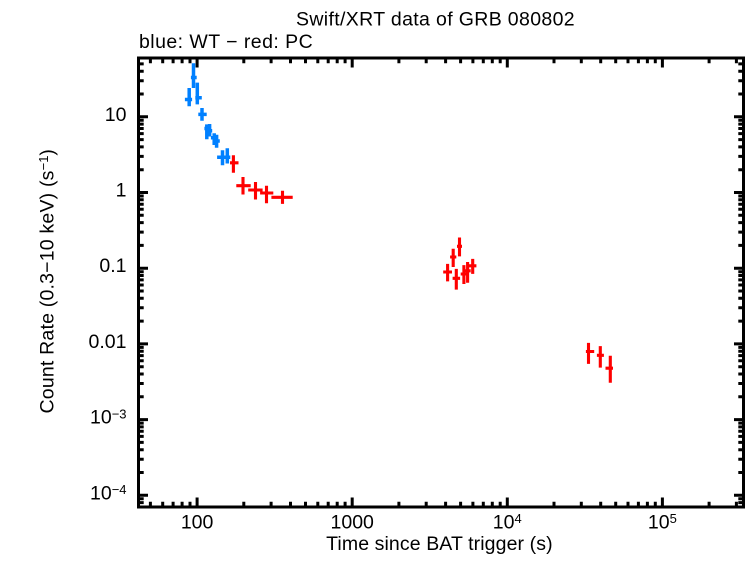 The width and height of the screenshot is (746, 563). What do you see at coordinates (121, 191) in the screenshot?
I see `svg-text: 1` at bounding box center [121, 191].